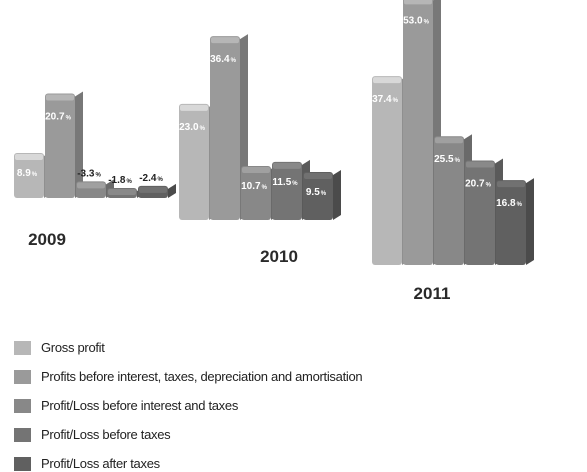 The height and width of the screenshot is (472, 587). I want to click on data-label: 11.5%, so click(285, 182).